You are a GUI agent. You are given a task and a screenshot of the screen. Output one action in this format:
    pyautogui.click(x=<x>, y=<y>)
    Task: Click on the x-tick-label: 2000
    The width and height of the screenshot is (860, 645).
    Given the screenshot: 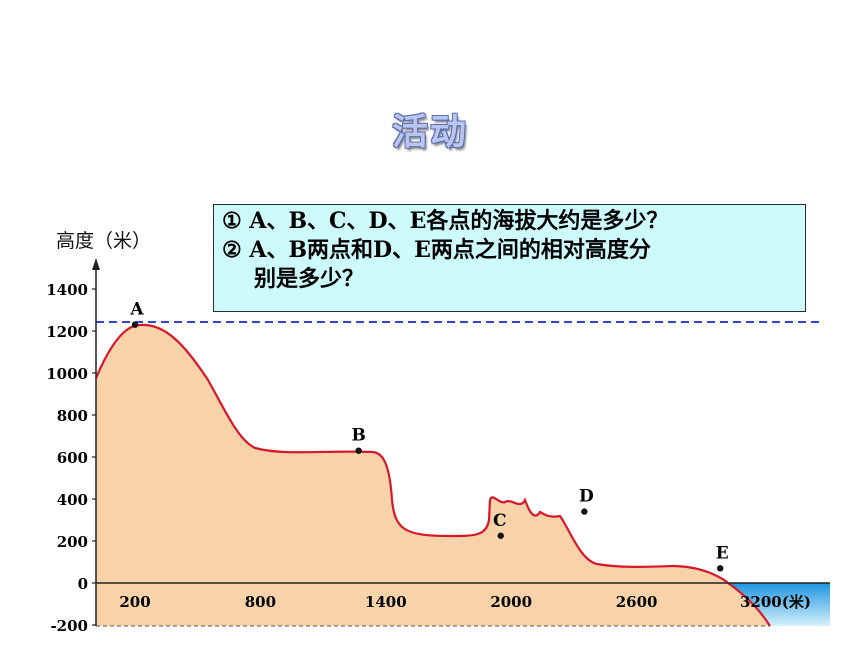 What is the action you would take?
    pyautogui.click(x=511, y=602)
    